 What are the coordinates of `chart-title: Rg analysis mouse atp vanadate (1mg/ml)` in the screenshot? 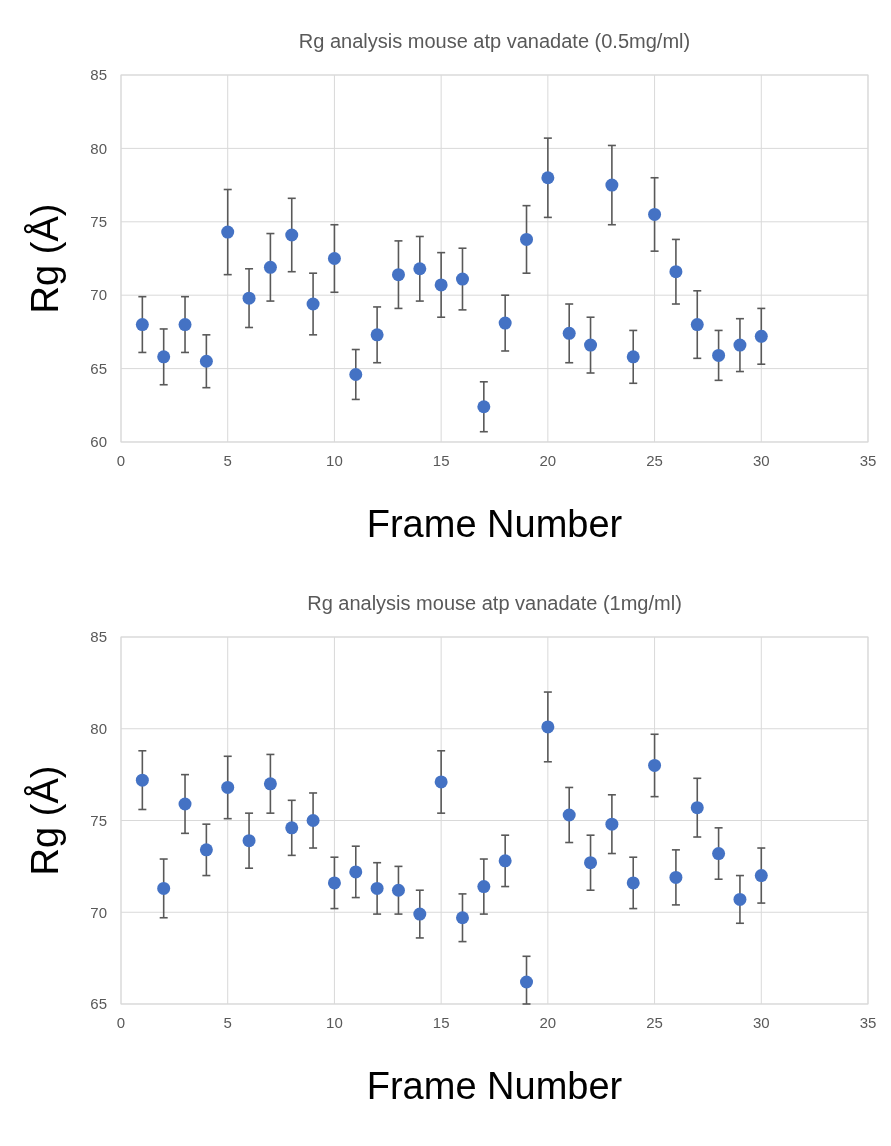 It's located at (494, 603).